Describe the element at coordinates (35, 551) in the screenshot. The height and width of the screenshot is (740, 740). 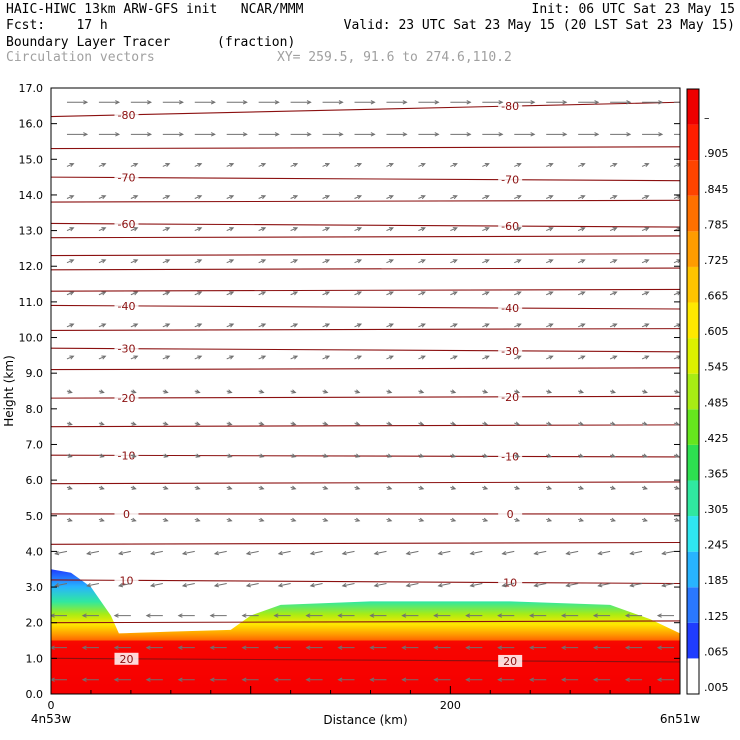
I see `y-tick-label: 4.0` at that location.